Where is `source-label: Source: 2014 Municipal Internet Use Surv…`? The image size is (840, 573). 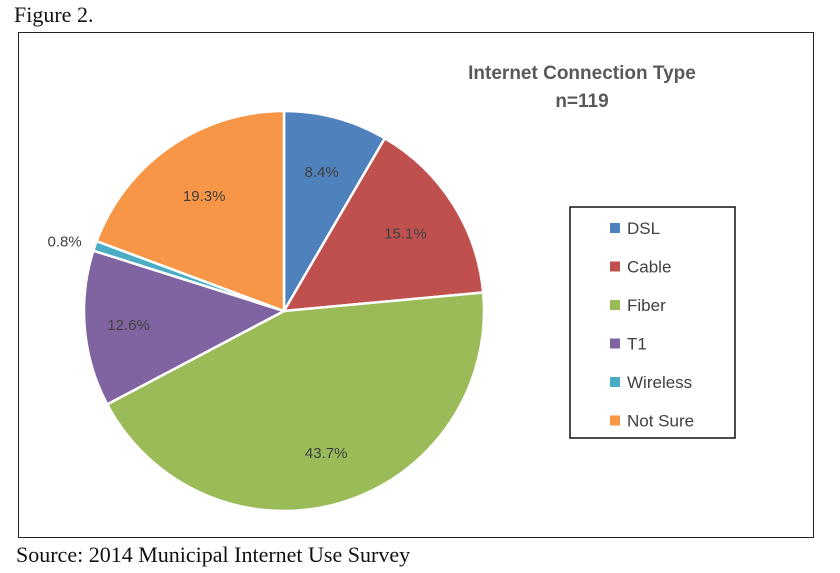 source-label: Source: 2014 Municipal Internet Use Surv… is located at coordinates (213, 554).